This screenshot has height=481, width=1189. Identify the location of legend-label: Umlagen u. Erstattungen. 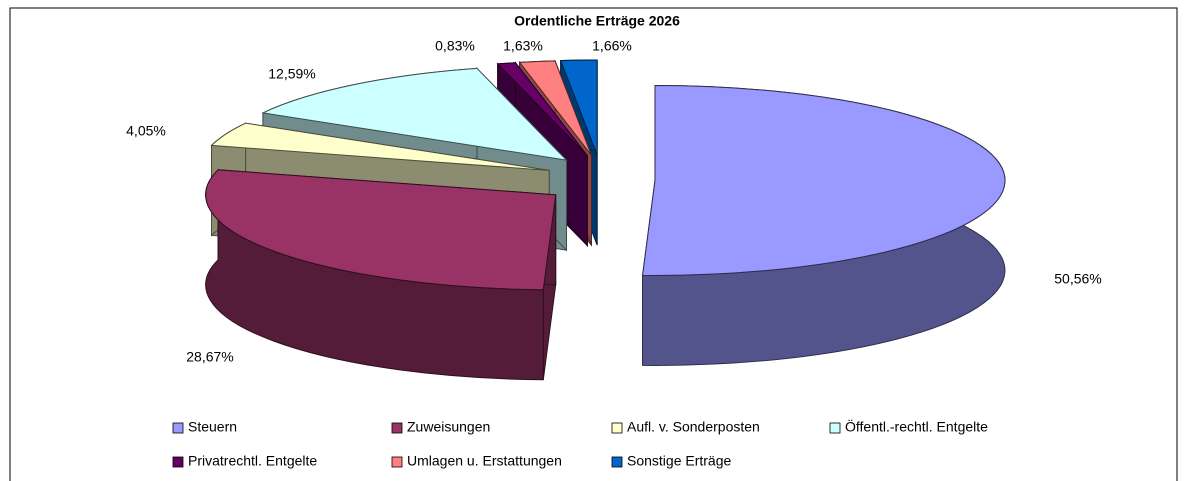
(484, 461).